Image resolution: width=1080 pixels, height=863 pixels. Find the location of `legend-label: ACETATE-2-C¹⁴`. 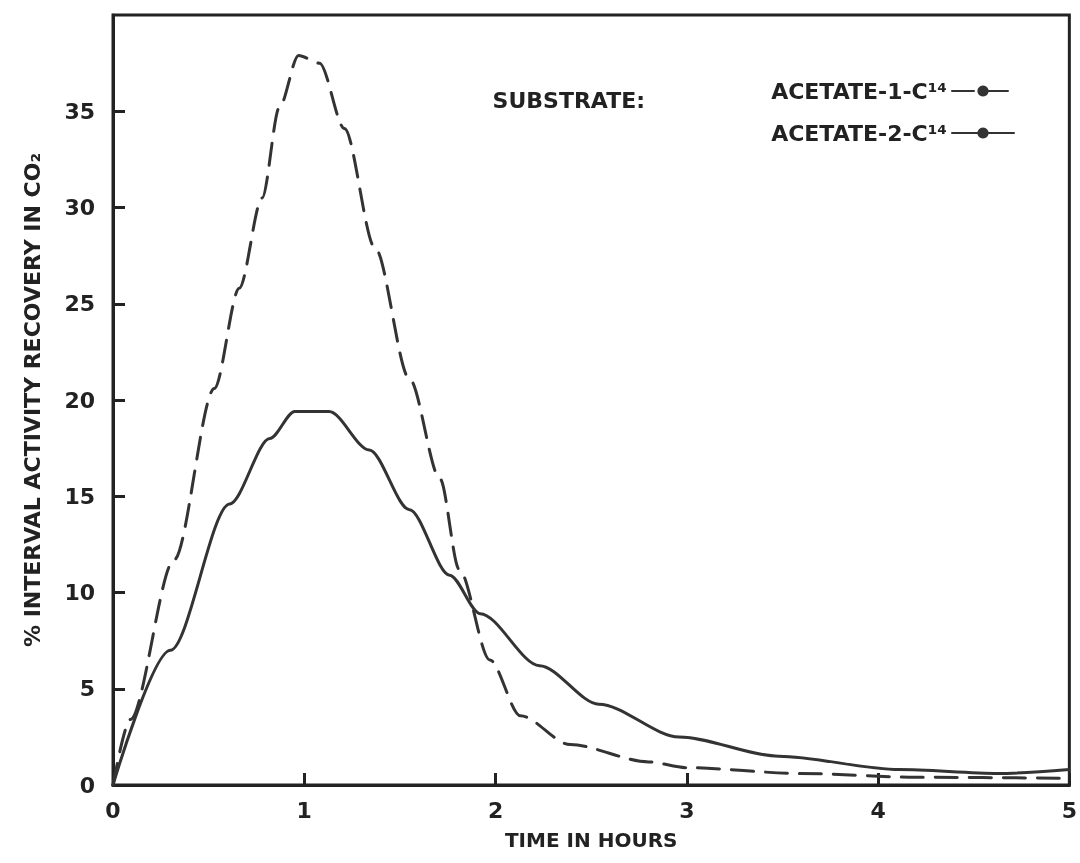

legend-label: ACETATE-2-C¹⁴ is located at coordinates (859, 133).